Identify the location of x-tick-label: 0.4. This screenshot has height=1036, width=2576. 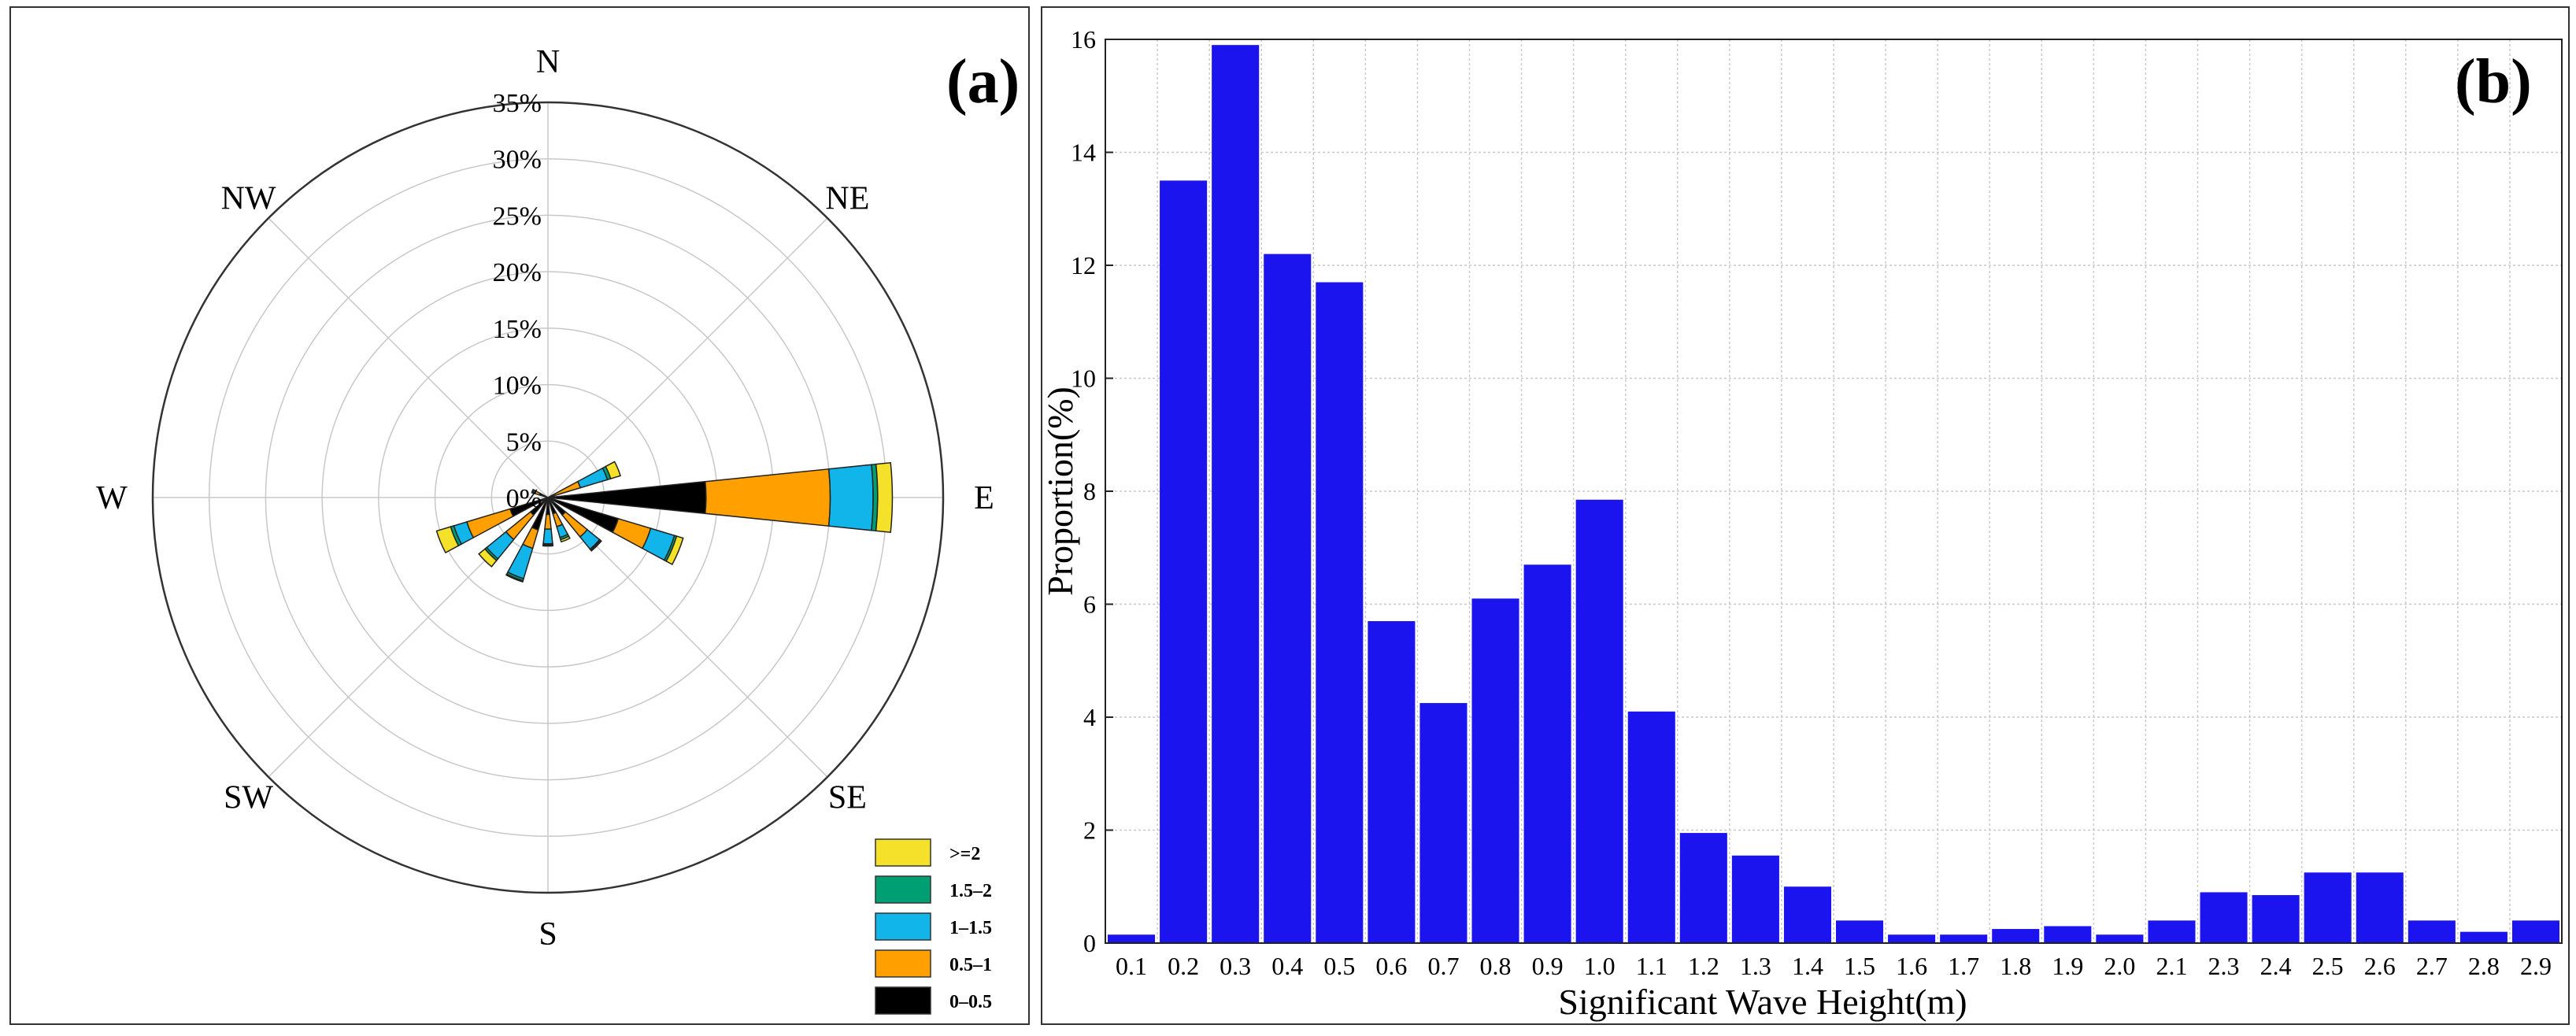
(1287, 966).